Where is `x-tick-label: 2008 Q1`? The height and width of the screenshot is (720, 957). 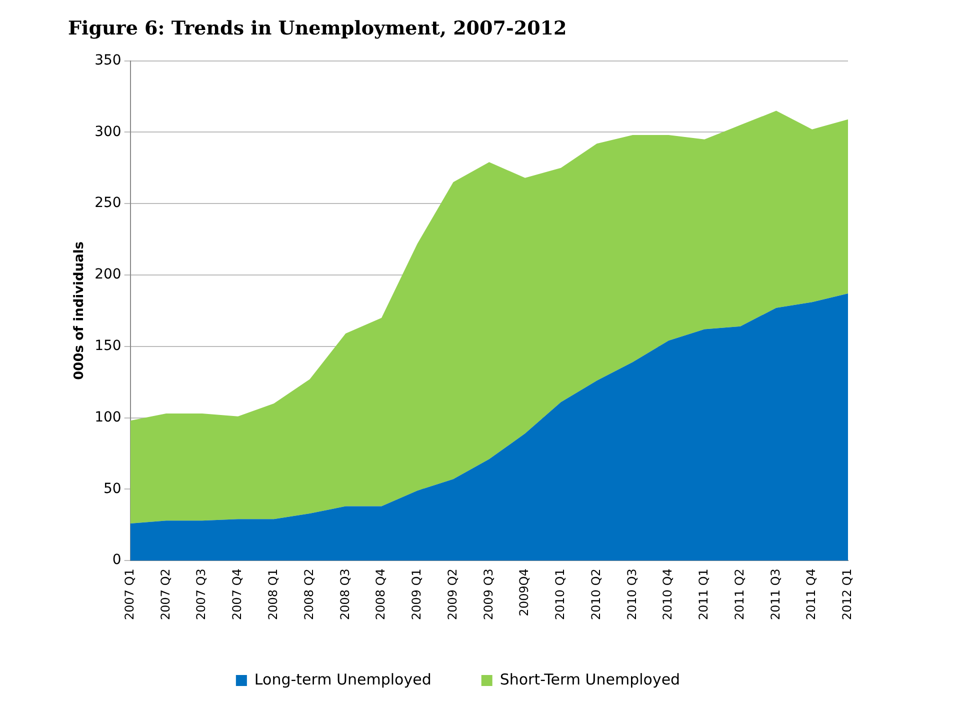
x-tick-label: 2008 Q1 is located at coordinates (273, 594).